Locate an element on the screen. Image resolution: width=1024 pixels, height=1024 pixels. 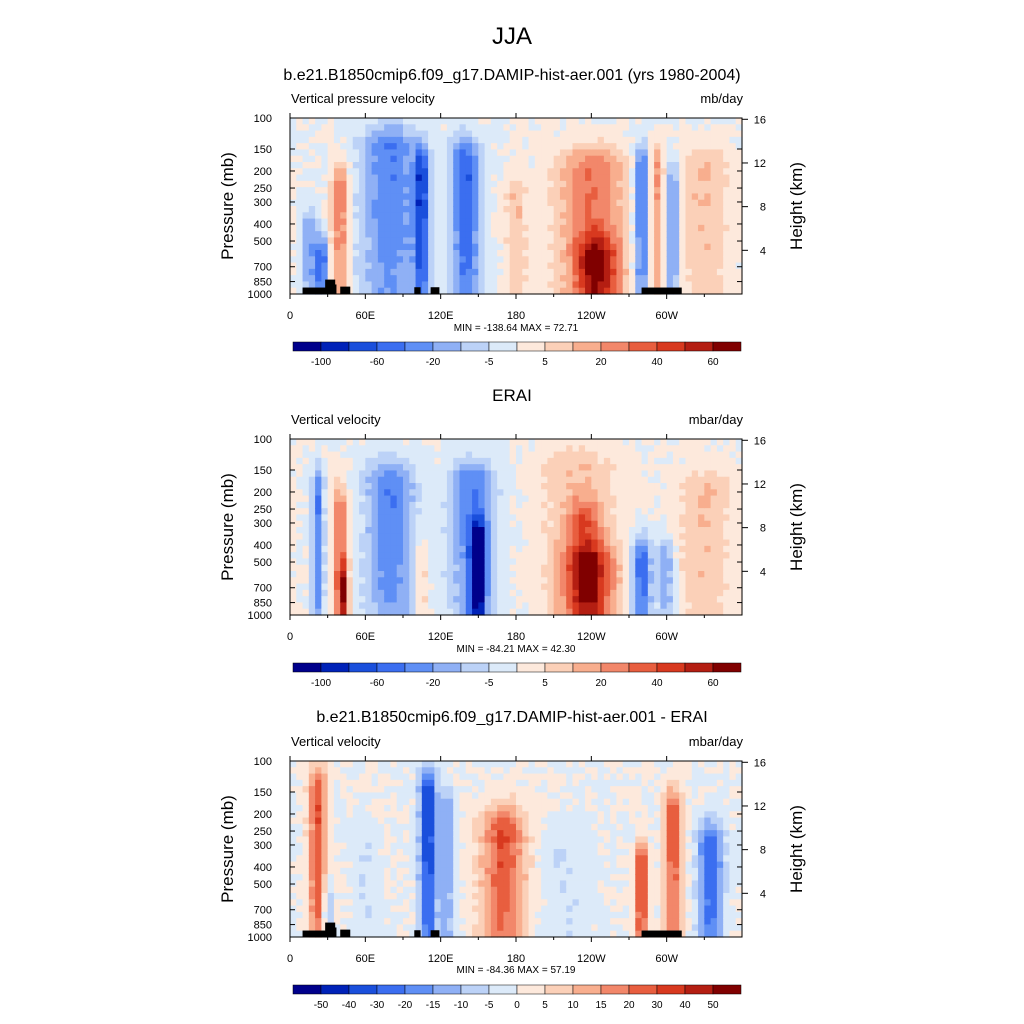
colorbar-label: 30 is located at coordinates (657, 1005).